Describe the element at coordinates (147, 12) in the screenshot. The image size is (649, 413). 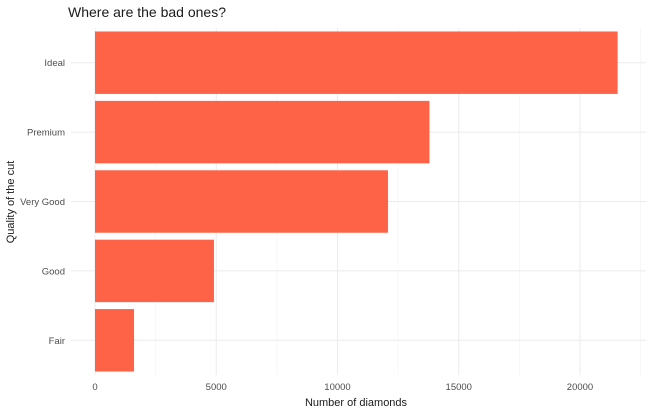
I see `chart-title: Where are the bad ones?` at that location.